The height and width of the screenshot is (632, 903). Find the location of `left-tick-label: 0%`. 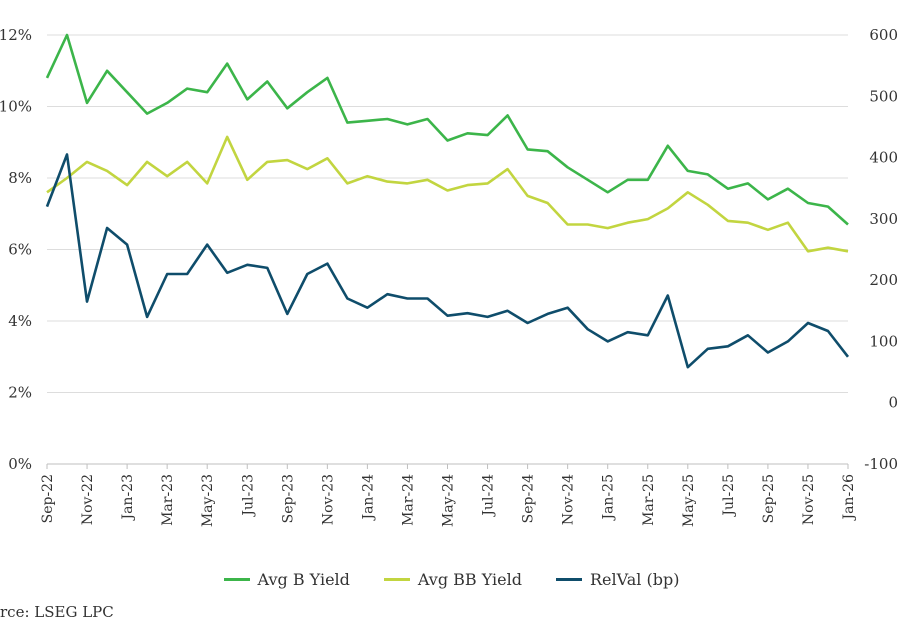

left-tick-label: 0% is located at coordinates (20, 464).